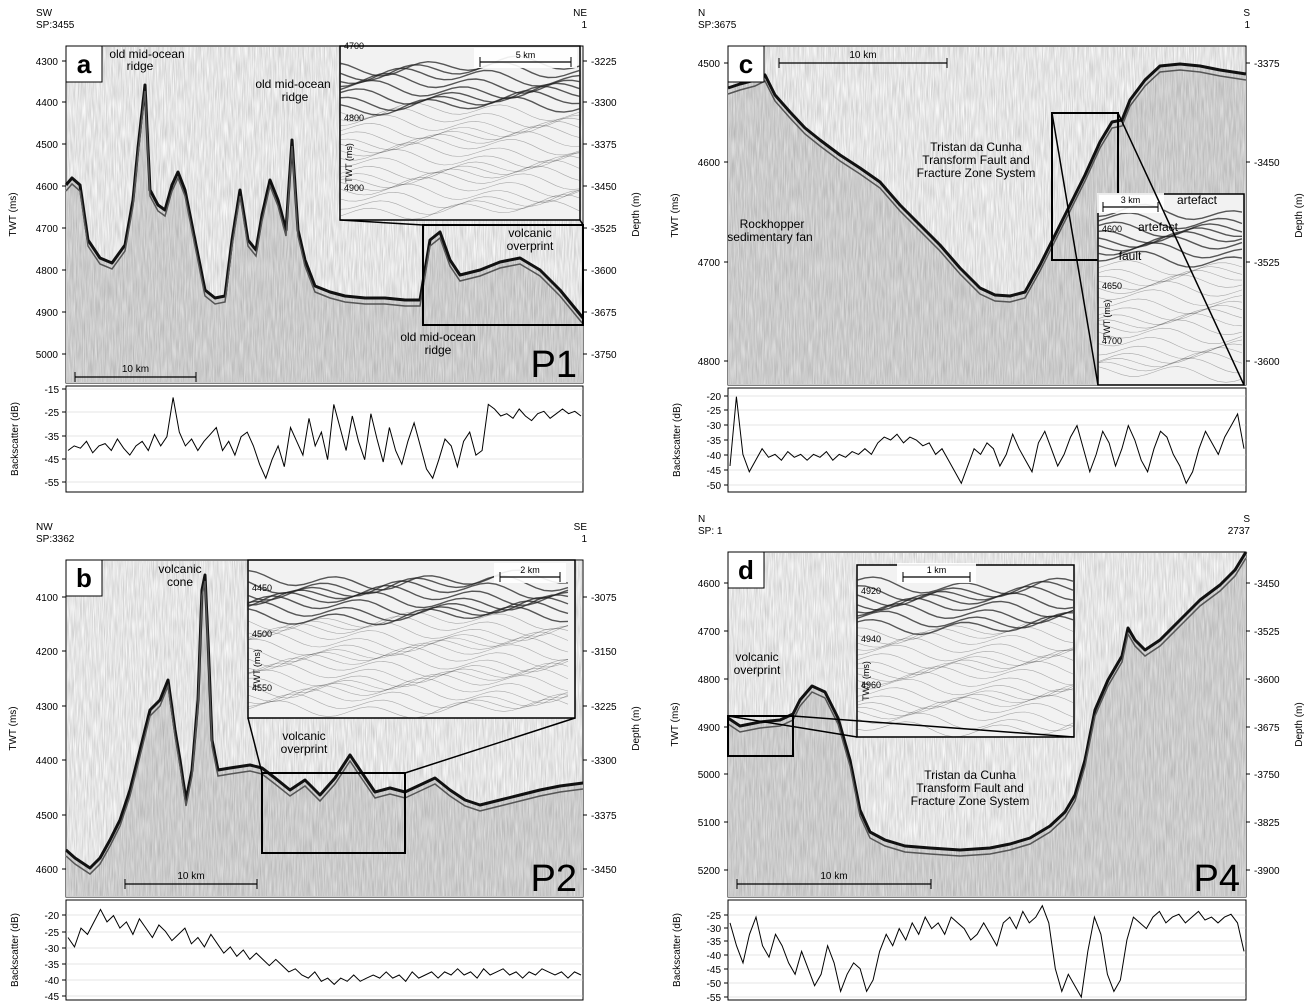 Image resolution: width=1307 pixels, height=1002 pixels. What do you see at coordinates (709, 632) in the screenshot?
I see `twt-tick-label: 4700` at bounding box center [709, 632].